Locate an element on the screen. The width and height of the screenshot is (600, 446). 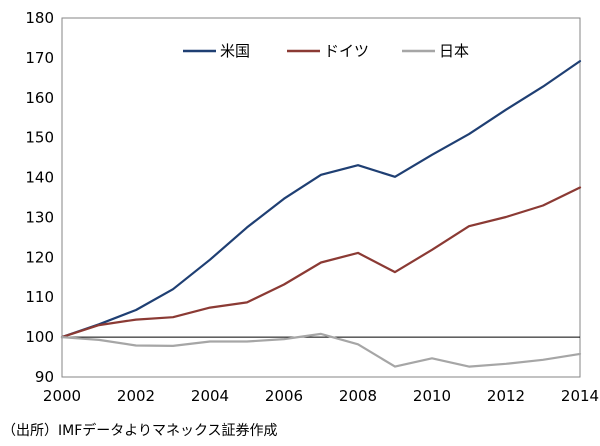
y-axis: 90 100 110 120 130 140 150 160 170 180 is located at coordinates (39, 197).